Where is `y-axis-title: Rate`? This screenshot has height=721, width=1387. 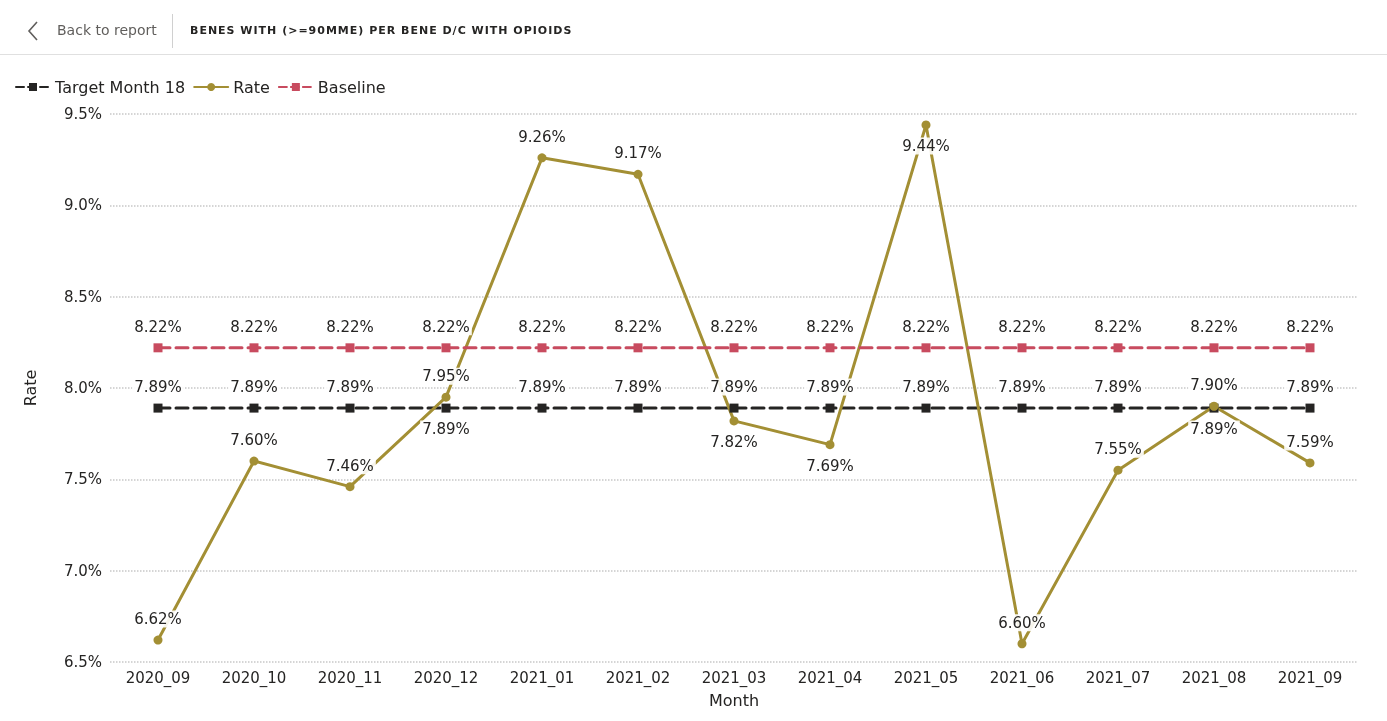 y-axis-title: Rate is located at coordinates (30, 388).